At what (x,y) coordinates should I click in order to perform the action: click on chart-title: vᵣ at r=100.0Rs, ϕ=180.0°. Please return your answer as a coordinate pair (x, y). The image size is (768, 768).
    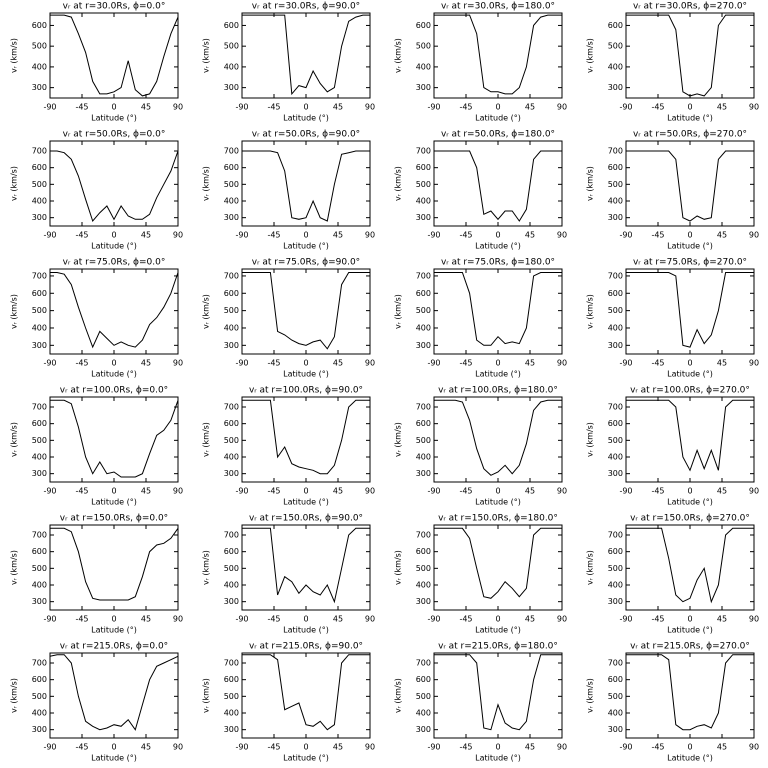
    Looking at the image, I should click on (498, 391).